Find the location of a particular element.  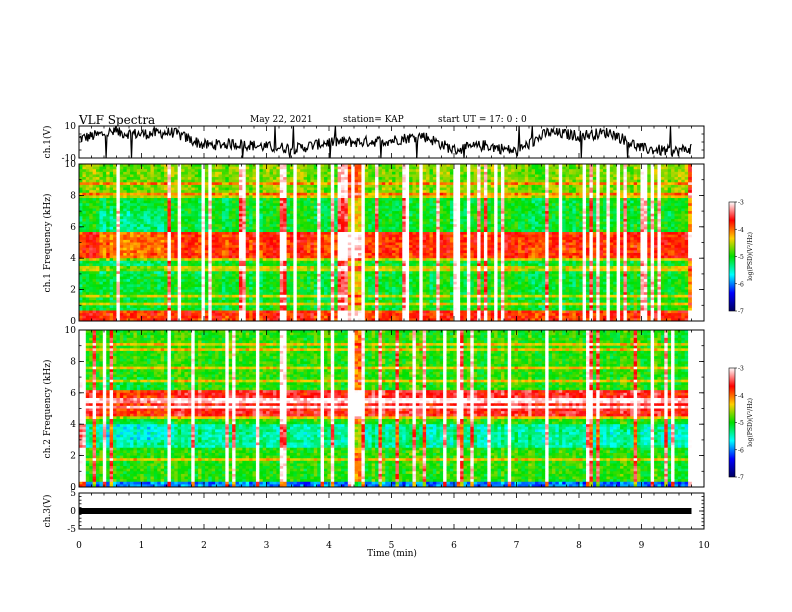

time-tick-label: 9 is located at coordinates (642, 546).